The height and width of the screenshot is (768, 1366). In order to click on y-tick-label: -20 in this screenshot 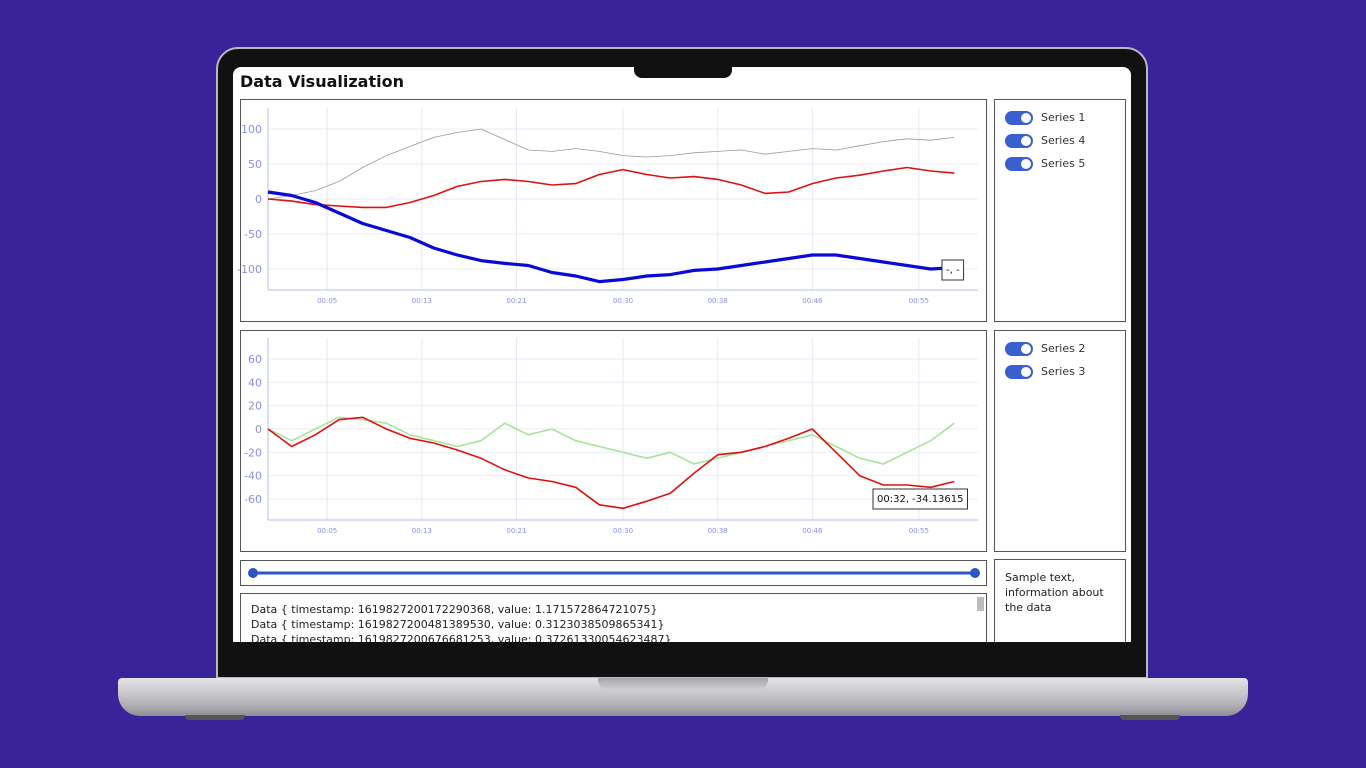, I will do `click(253, 452)`.